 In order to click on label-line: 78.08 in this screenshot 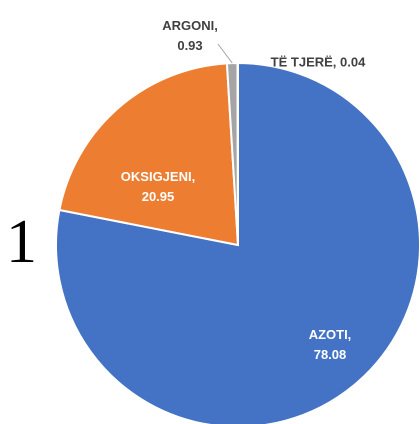, I will do `click(330, 354)`.